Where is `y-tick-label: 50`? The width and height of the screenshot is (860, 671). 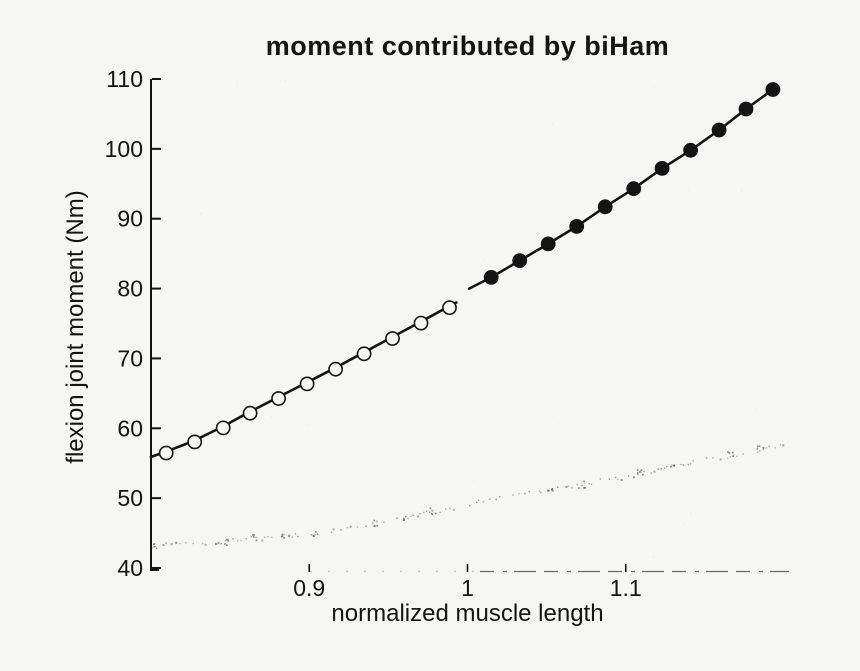
y-tick-label: 50 is located at coordinates (130, 498).